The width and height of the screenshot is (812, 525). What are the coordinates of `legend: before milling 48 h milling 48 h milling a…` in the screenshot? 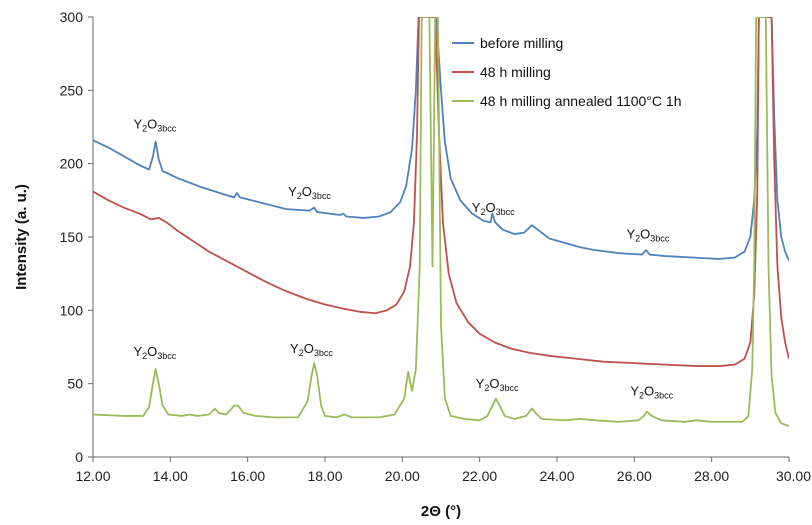 It's located at (566, 72).